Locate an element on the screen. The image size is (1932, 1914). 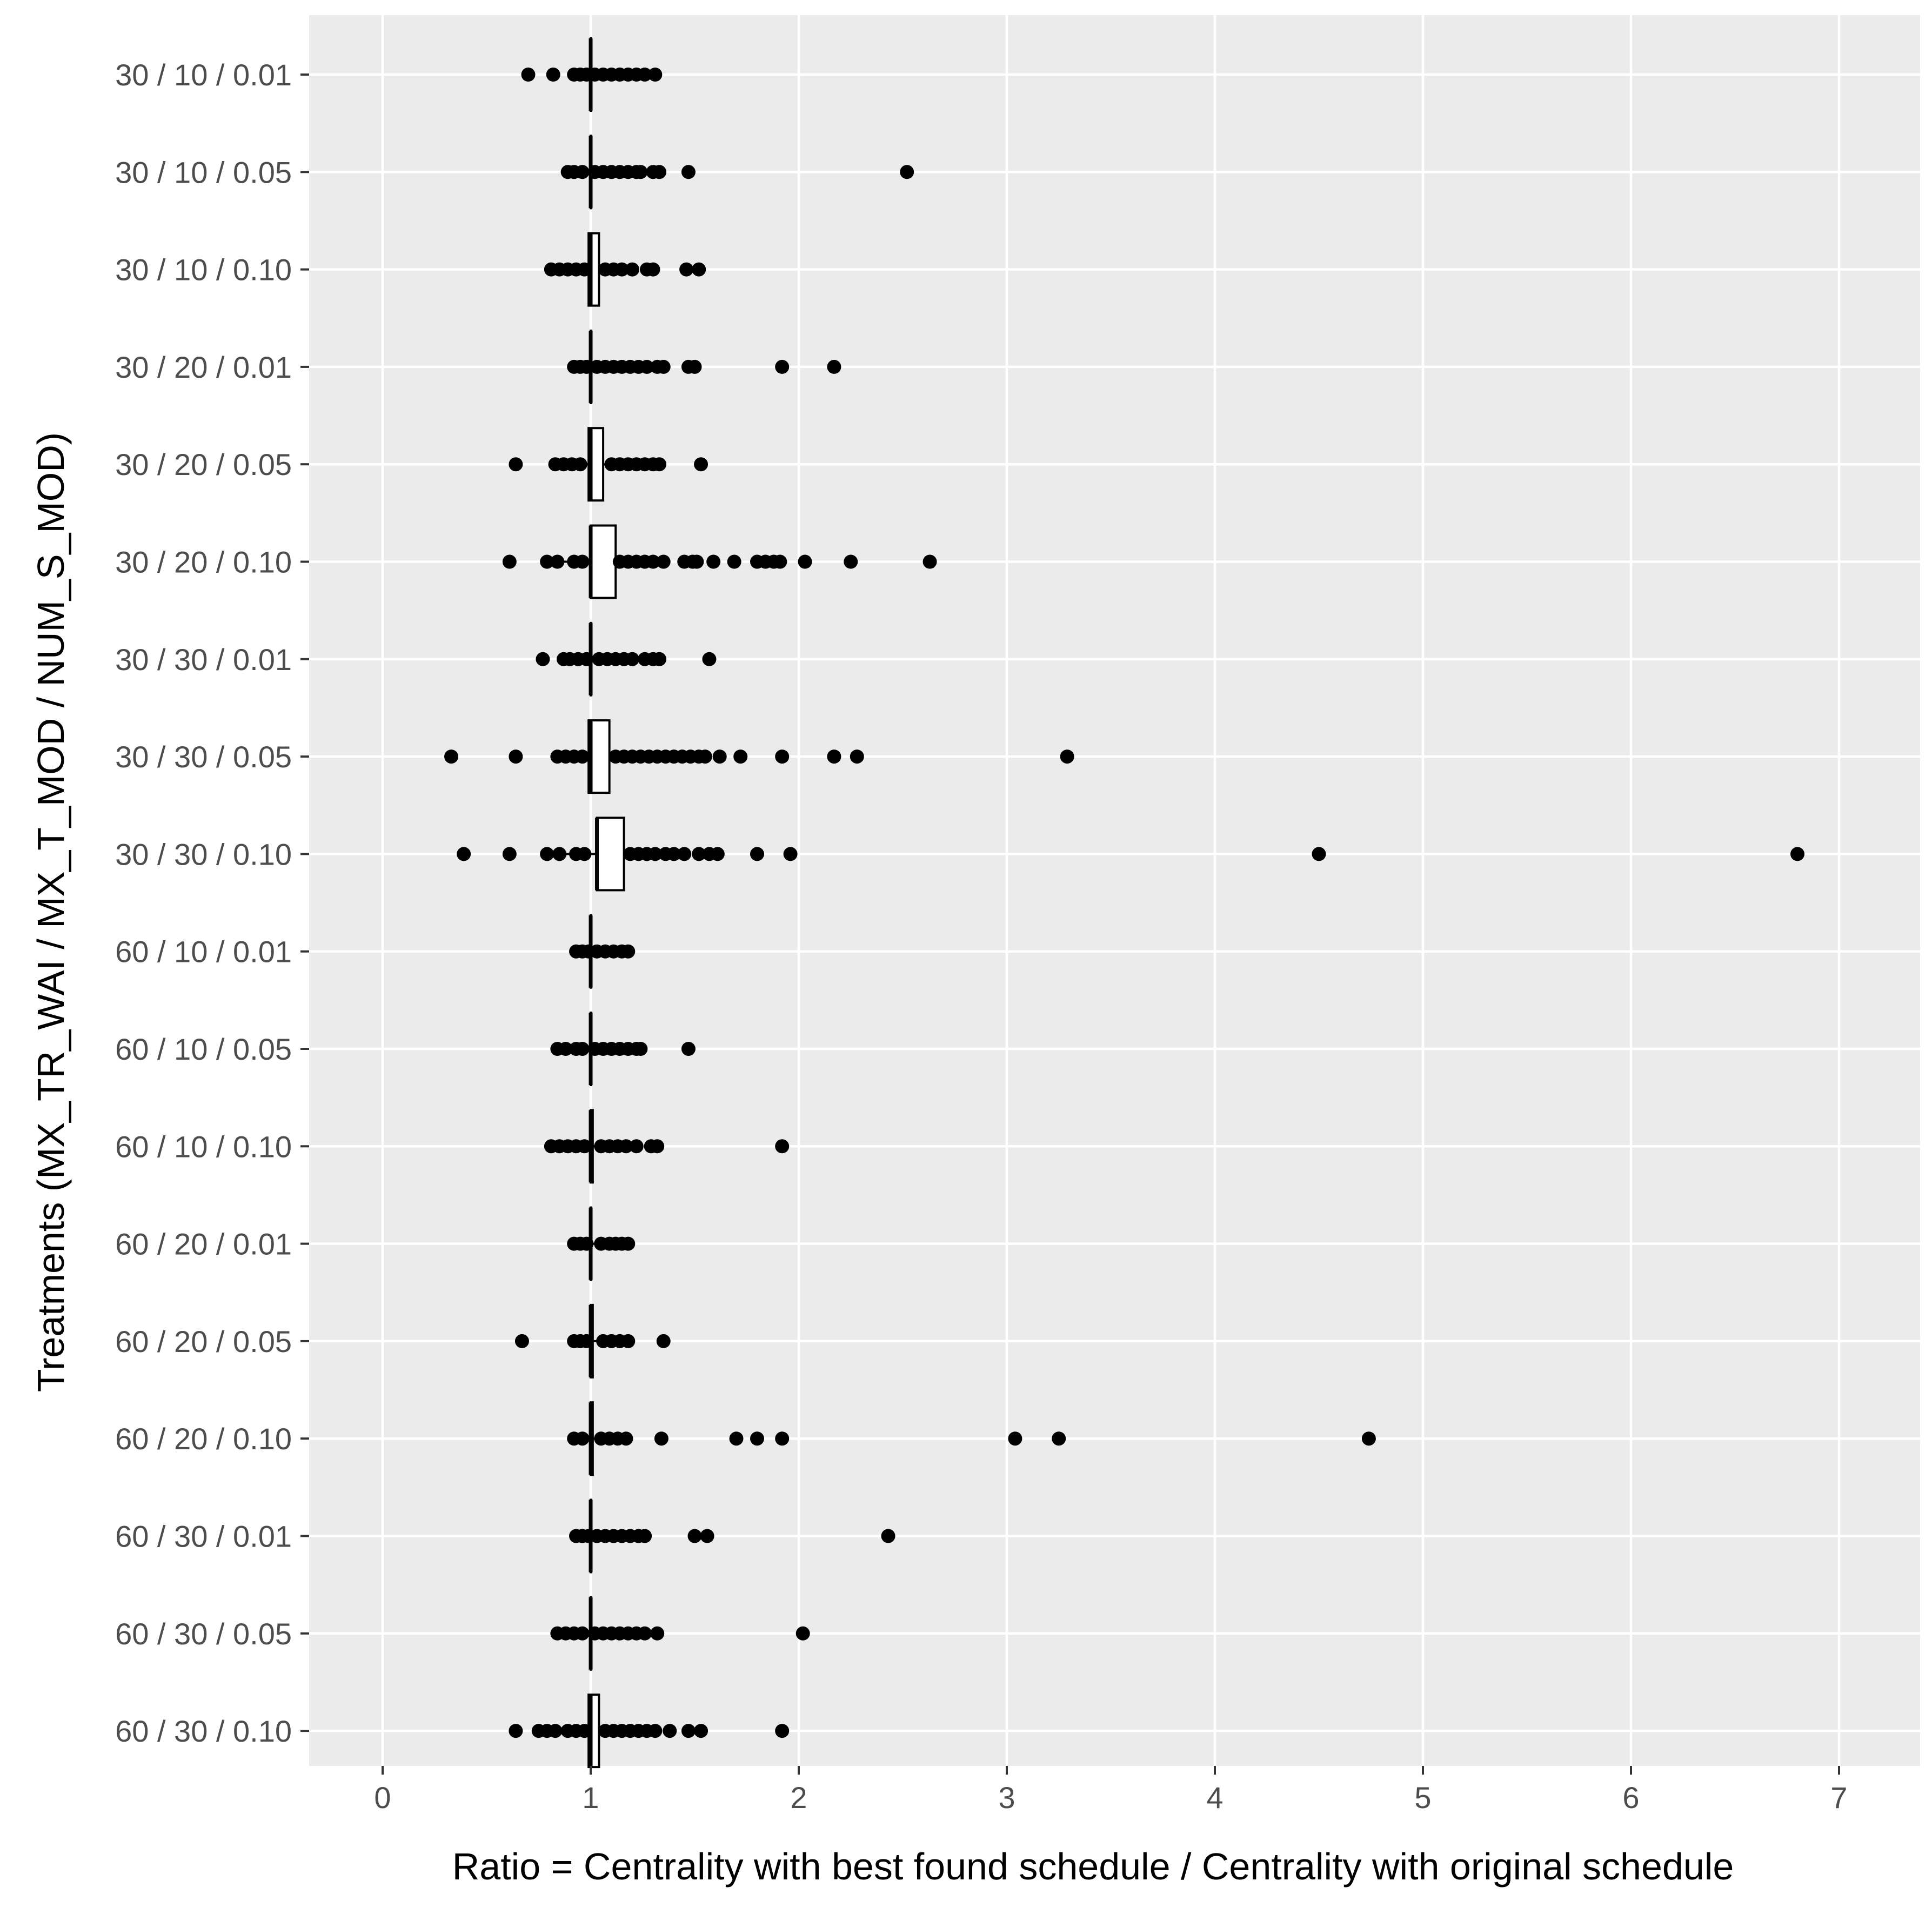
y-tick-label: 60 / 30 / 0.10 is located at coordinates (203, 1731).